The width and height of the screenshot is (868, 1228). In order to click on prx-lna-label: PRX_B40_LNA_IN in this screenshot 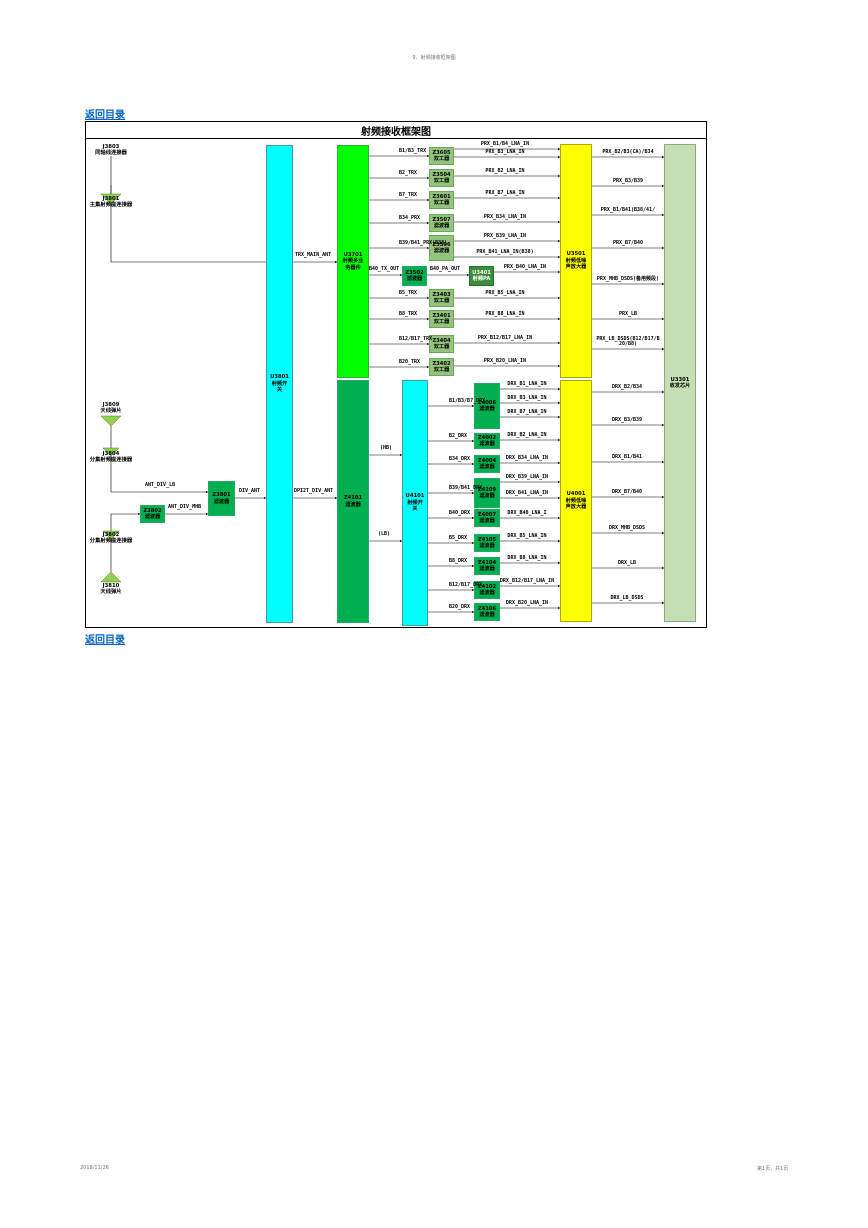, I will do `click(525, 267)`.